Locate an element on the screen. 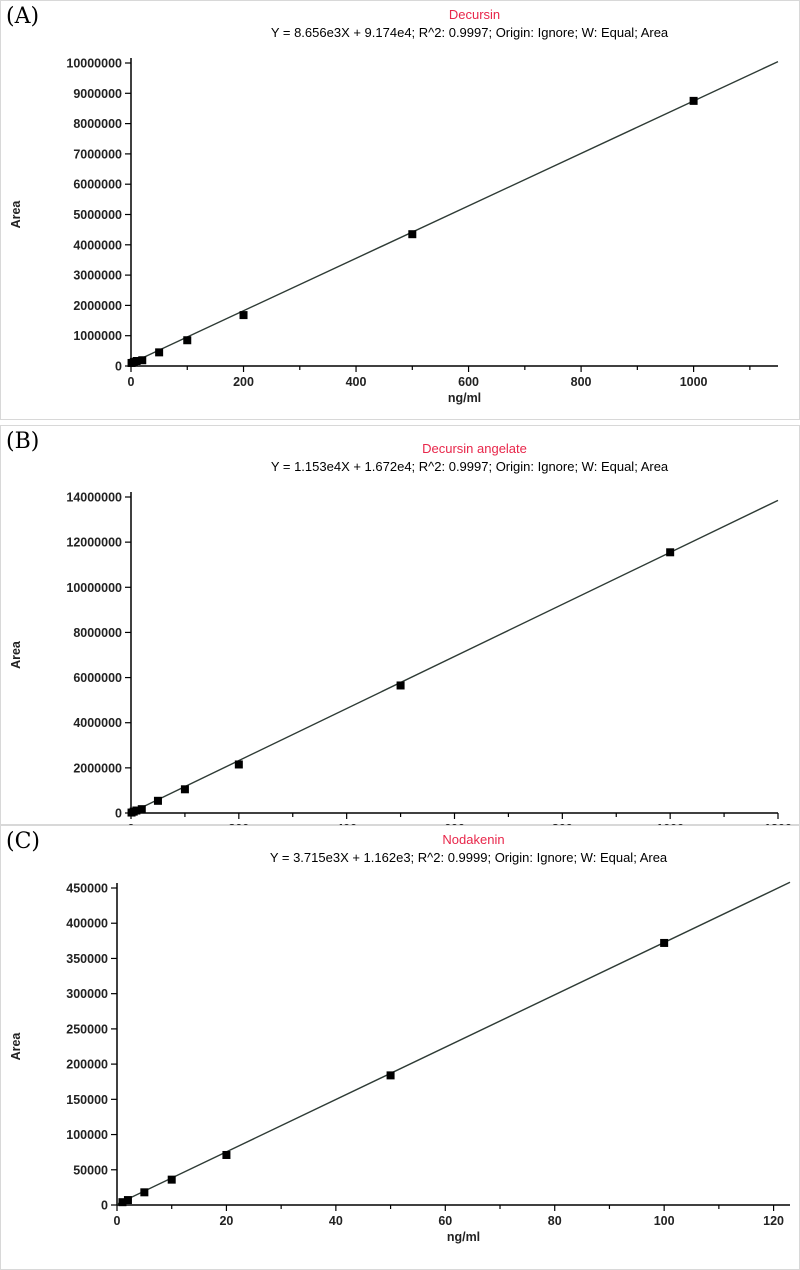  y-tick-label: 300000 is located at coordinates (87, 994).